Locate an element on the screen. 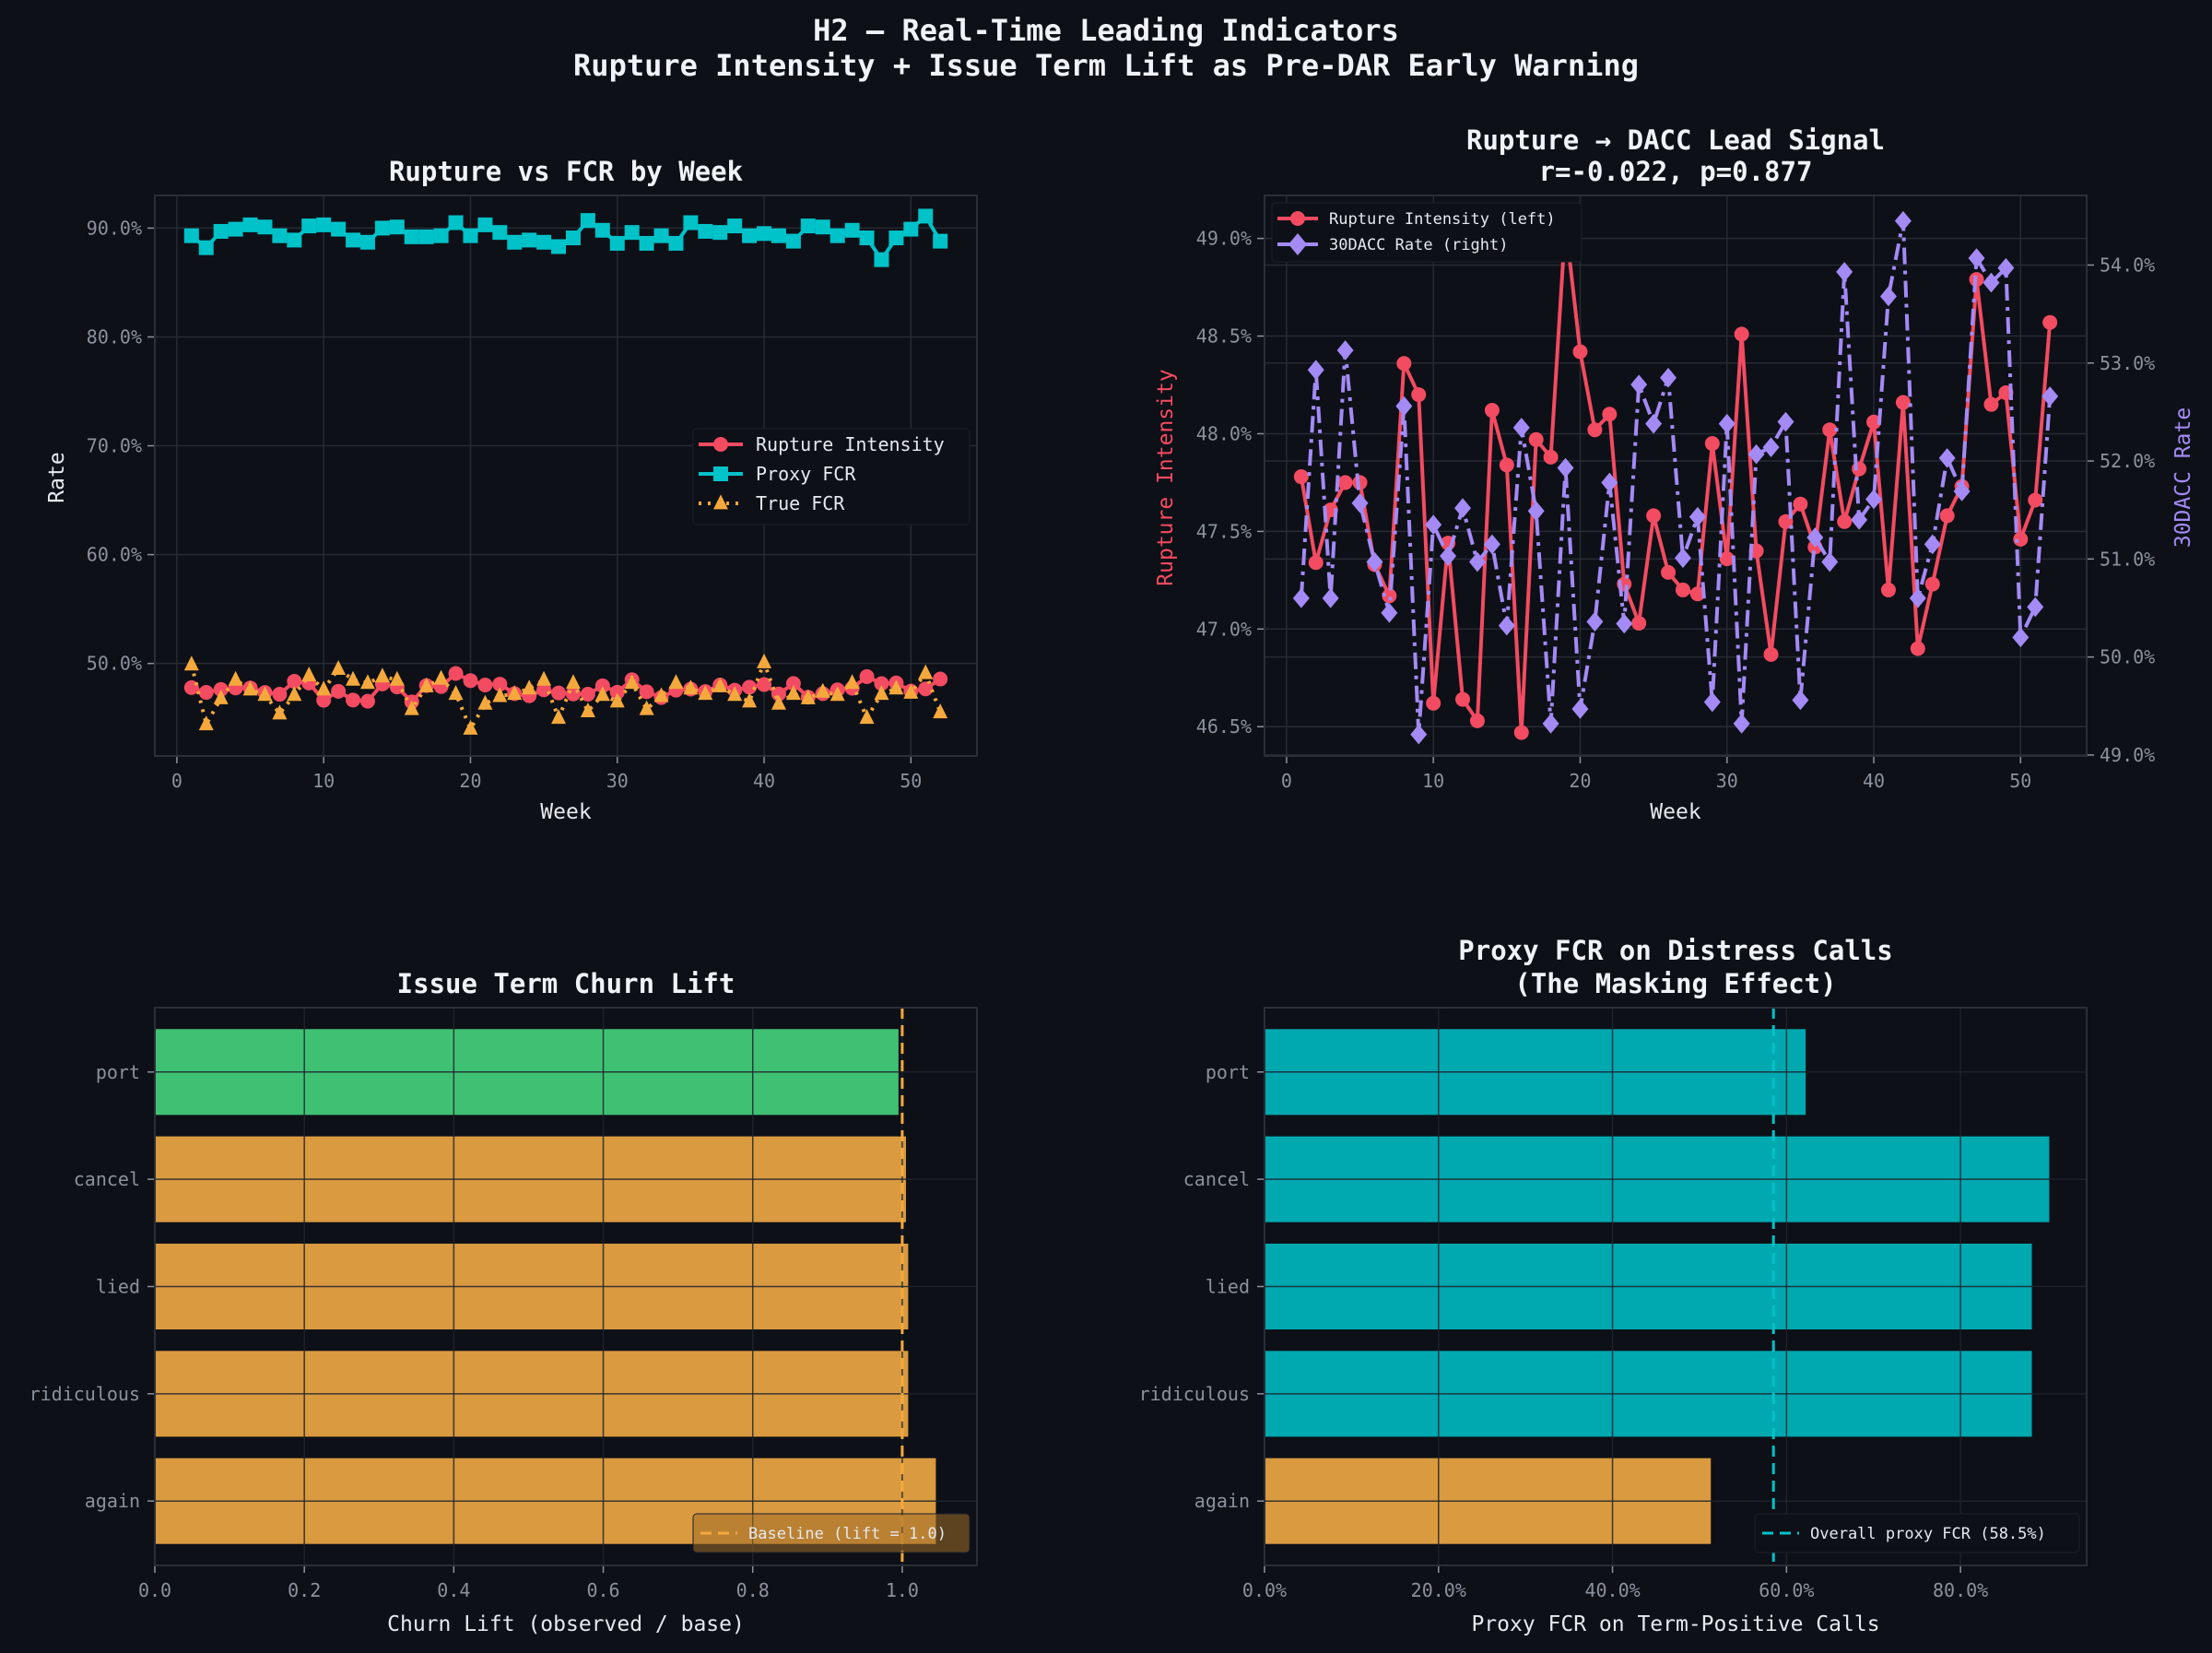 The image size is (2212, 1653). y-tick-label: 50.0% is located at coordinates (114, 664).